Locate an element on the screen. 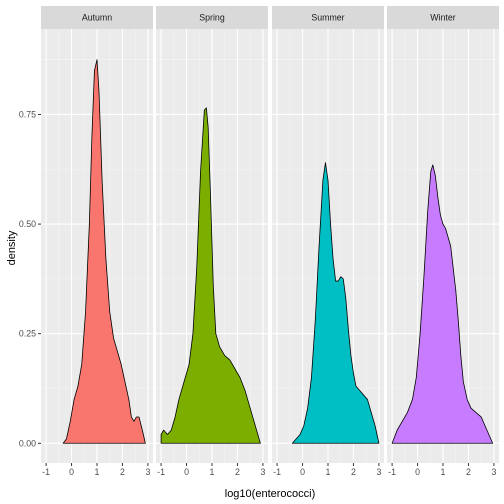 The image size is (504, 504). y-axis: 0.00 0.25 0.50 0.75 is located at coordinates (30, 278).